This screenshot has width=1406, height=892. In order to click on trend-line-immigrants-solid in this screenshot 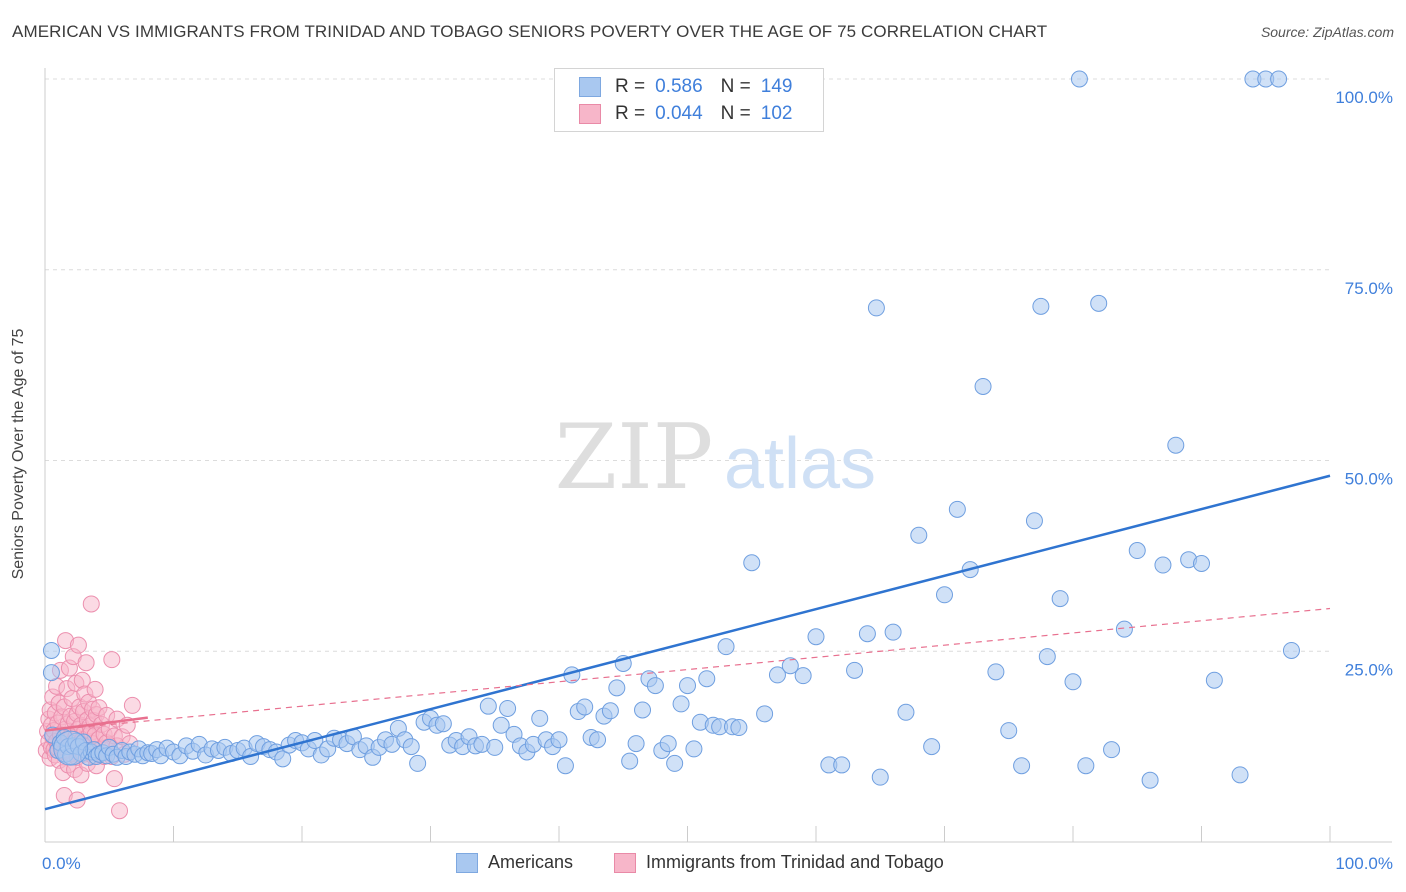, I will do `click(96, 724)`.